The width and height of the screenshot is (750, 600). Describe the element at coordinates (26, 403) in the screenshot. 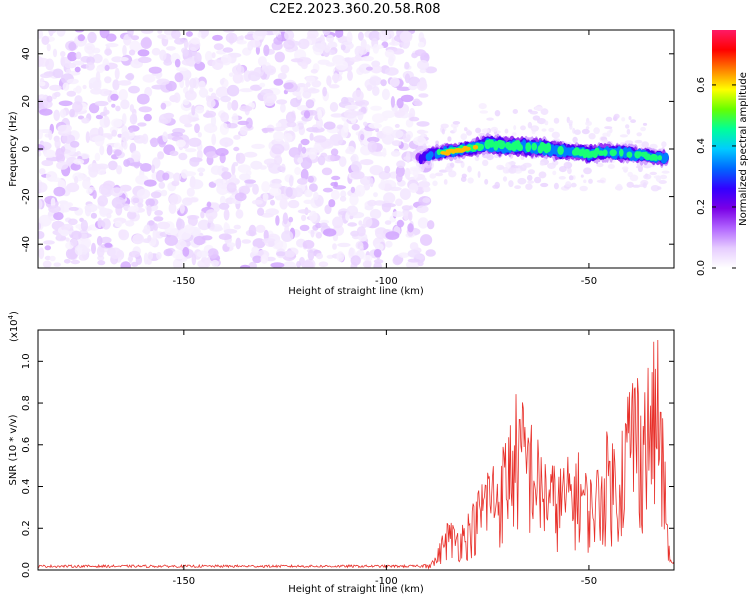

I see `y-tick-label: 0.8` at that location.